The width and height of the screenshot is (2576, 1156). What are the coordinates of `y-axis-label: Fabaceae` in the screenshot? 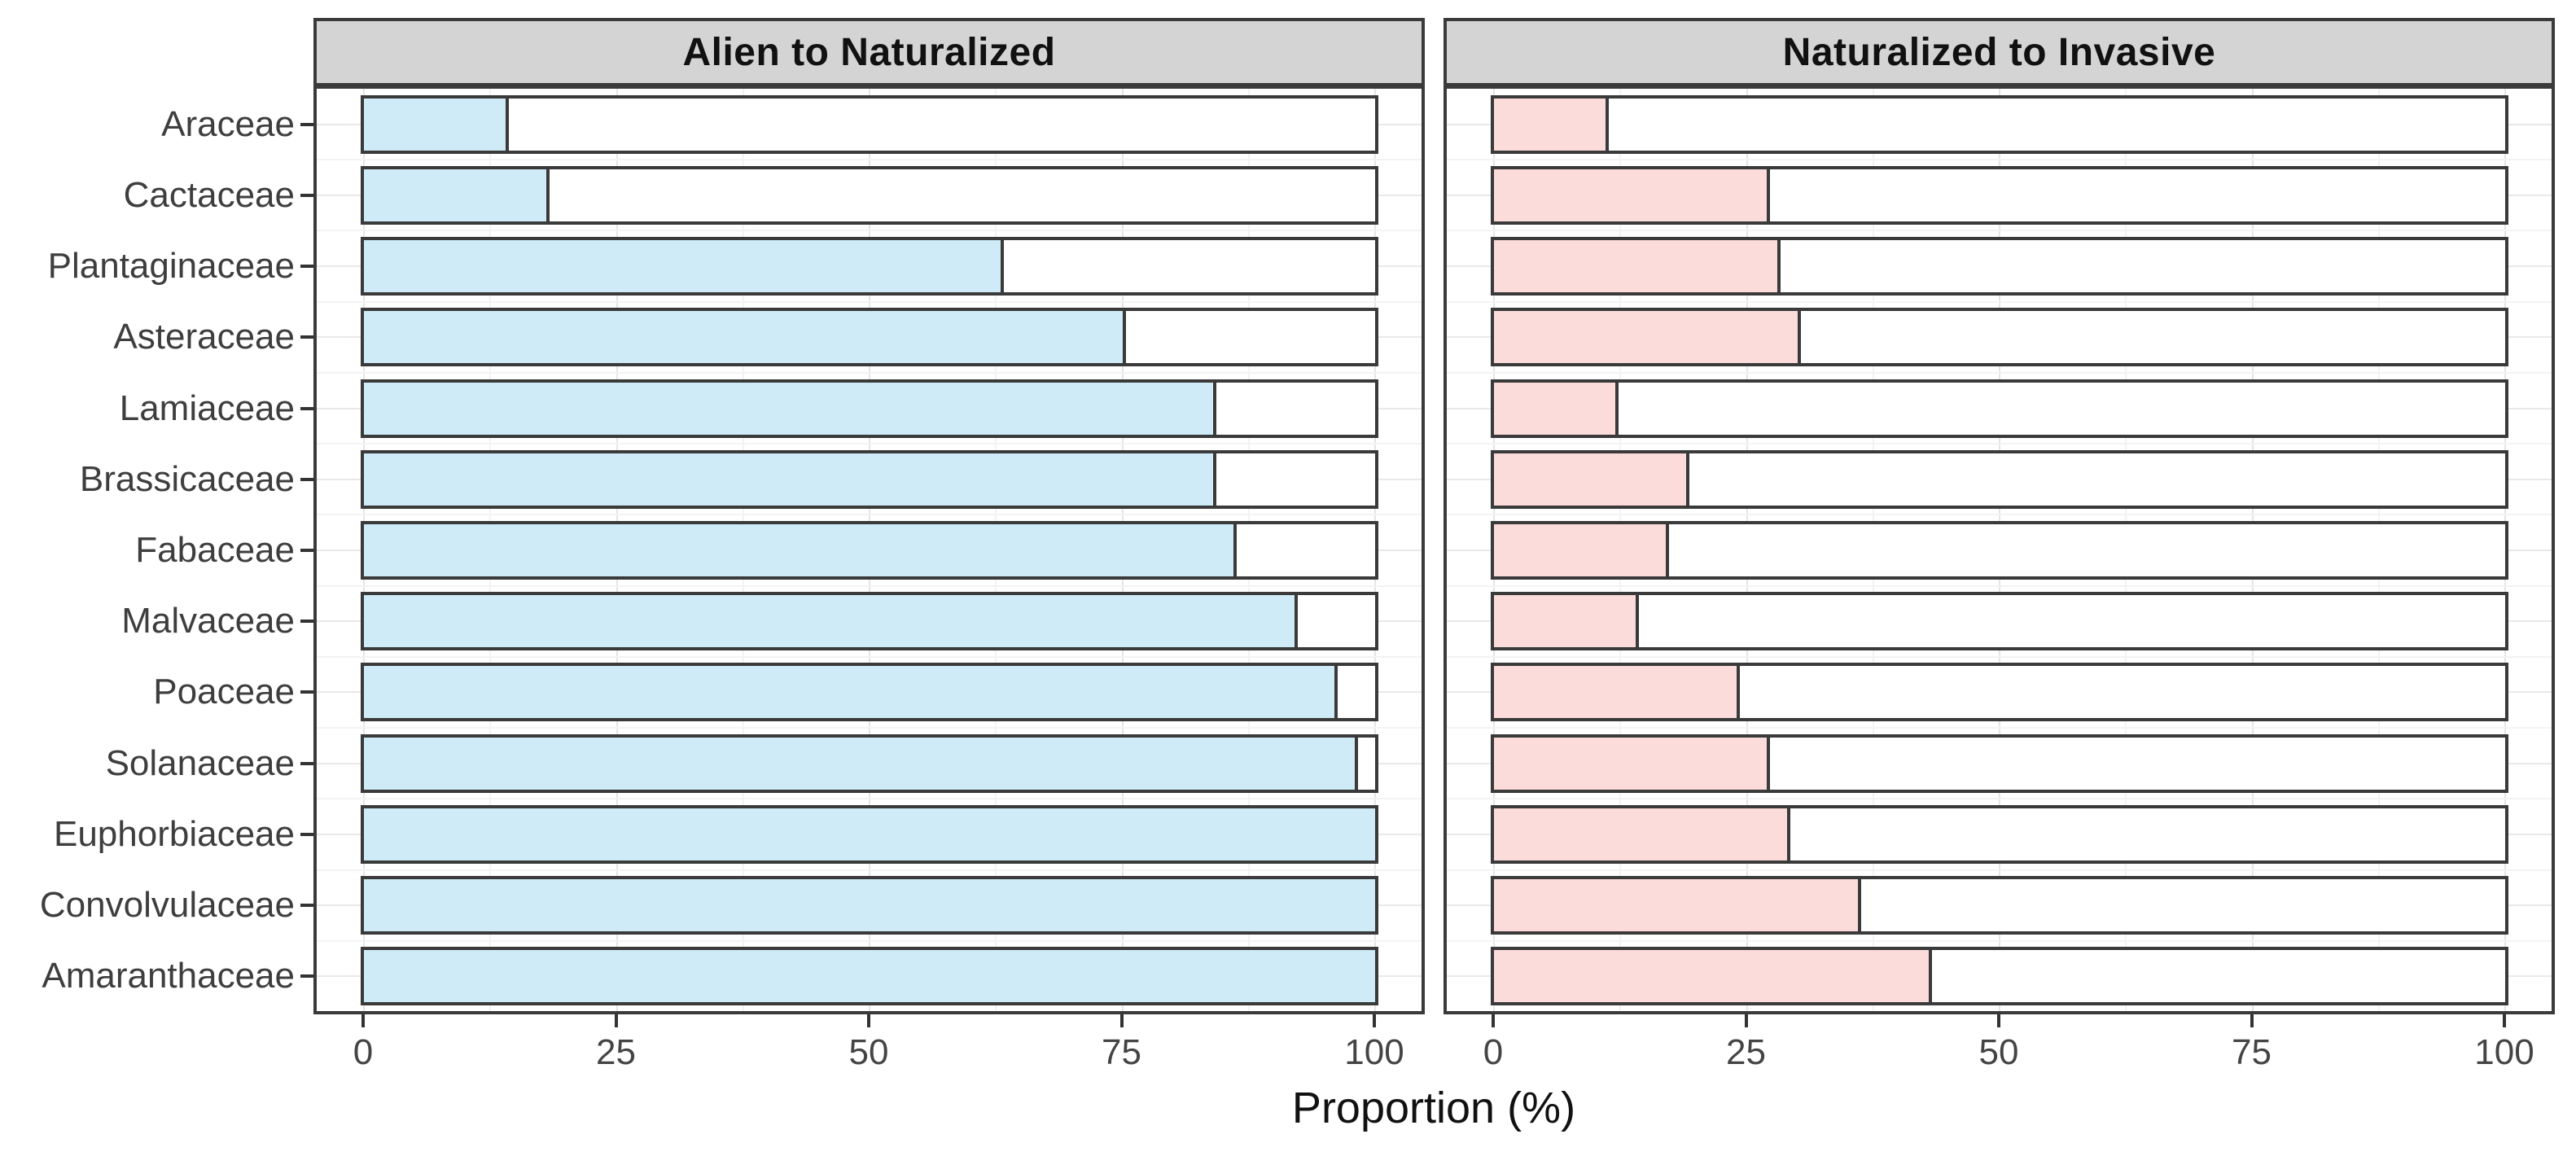 It's located at (215, 550).